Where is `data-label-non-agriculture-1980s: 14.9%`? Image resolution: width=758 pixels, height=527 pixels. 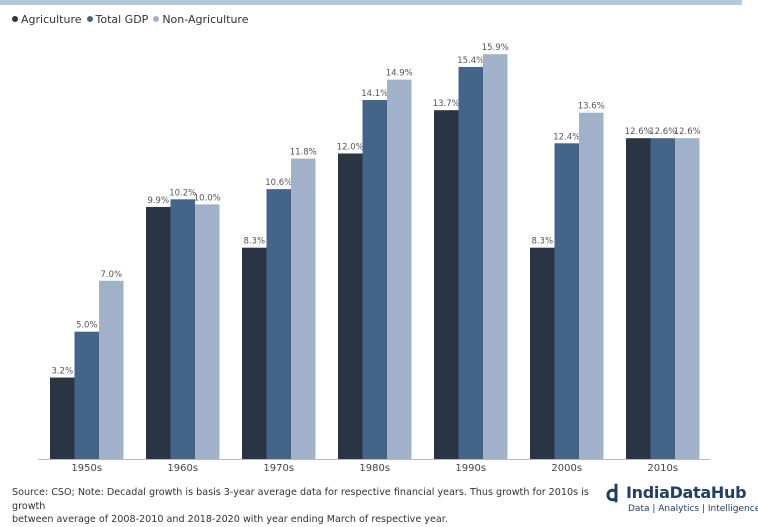
data-label-non-agriculture-1980s: 14.9% is located at coordinates (399, 74).